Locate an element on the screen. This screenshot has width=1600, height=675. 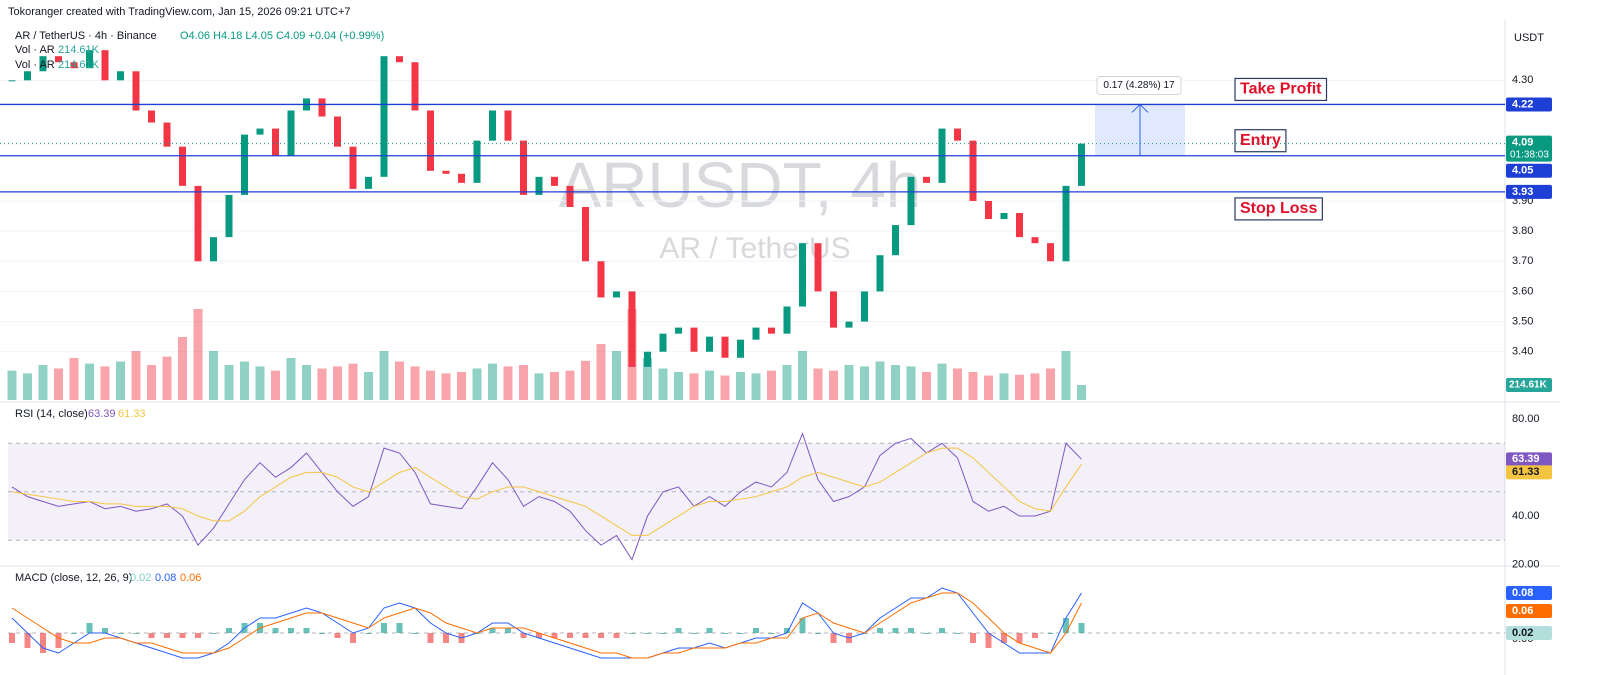
macd-hist-legend: 0.02 is located at coordinates (140, 578).